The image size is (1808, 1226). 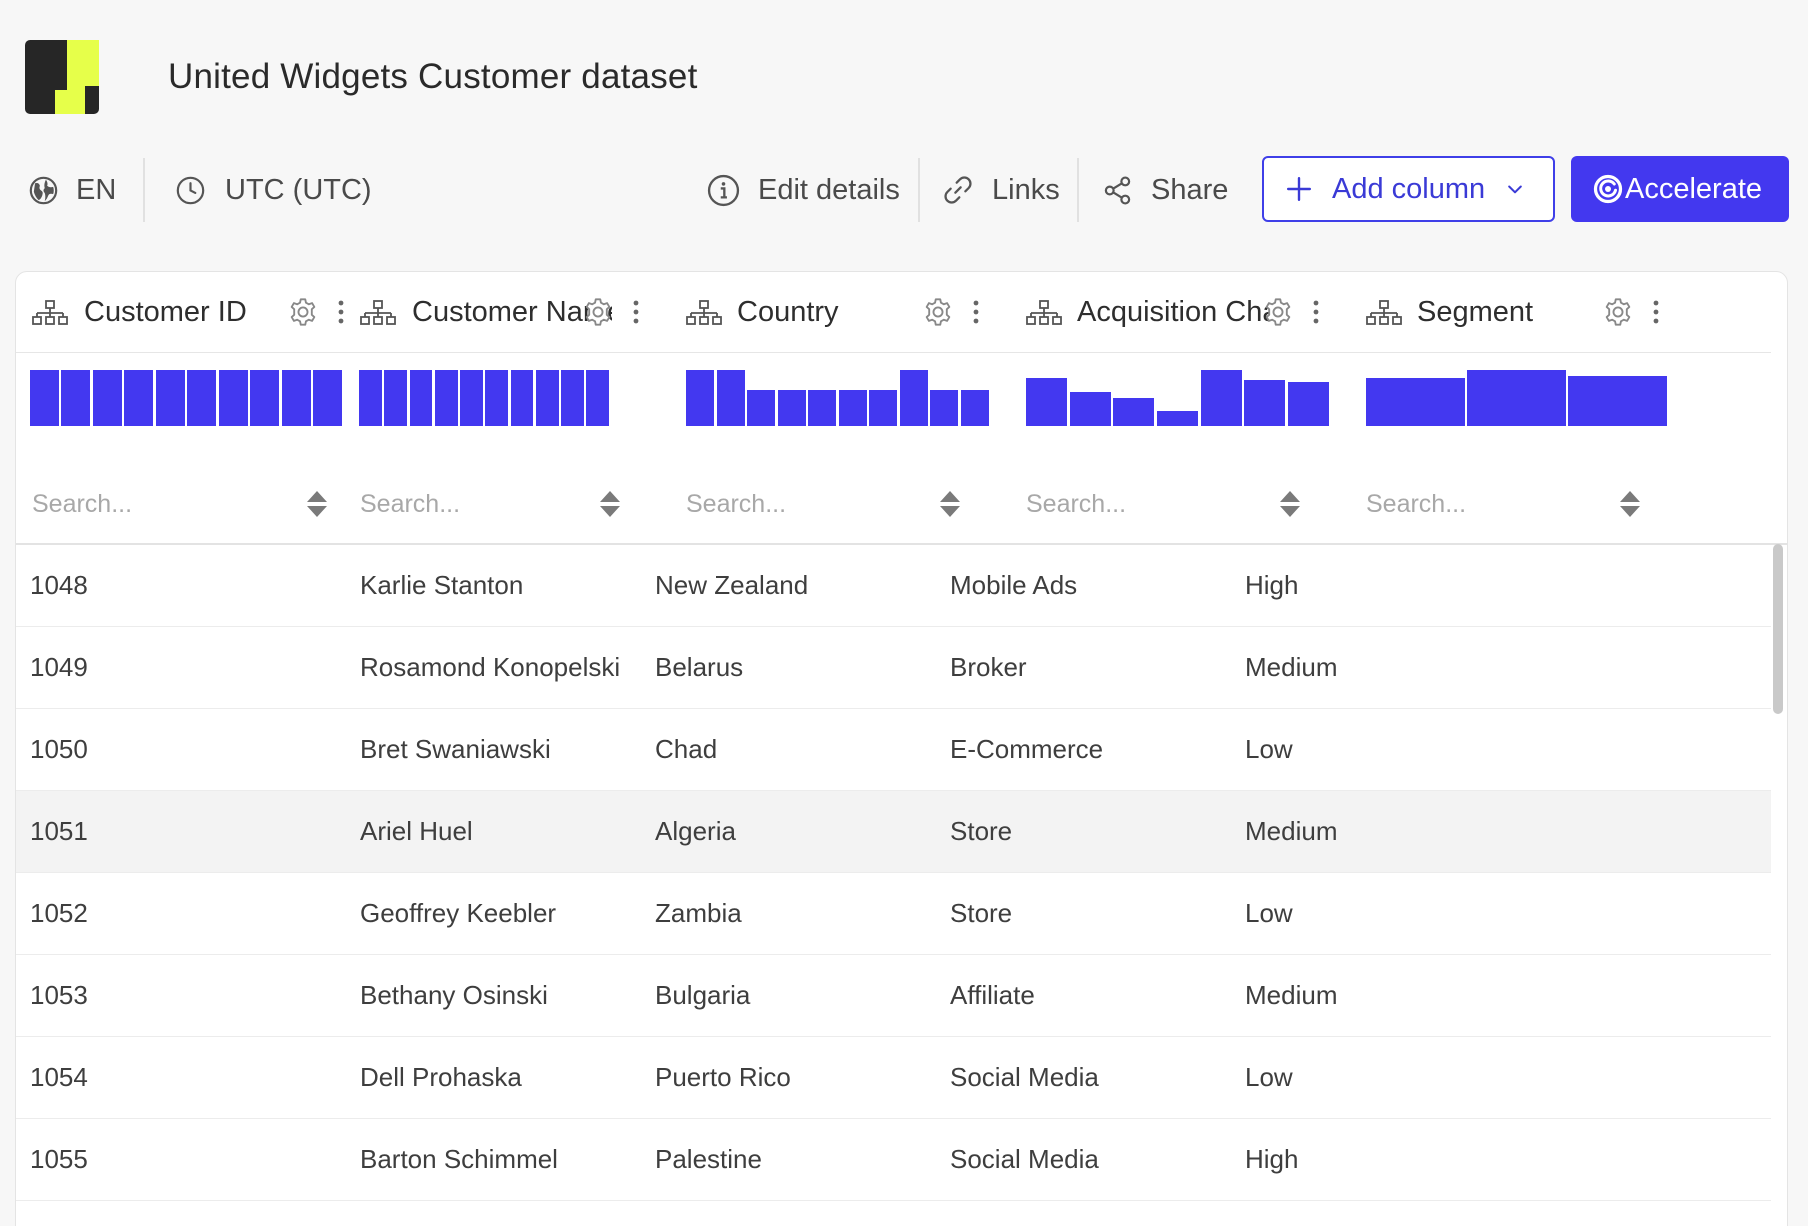 I want to click on share-button: Share, so click(x=1165, y=190).